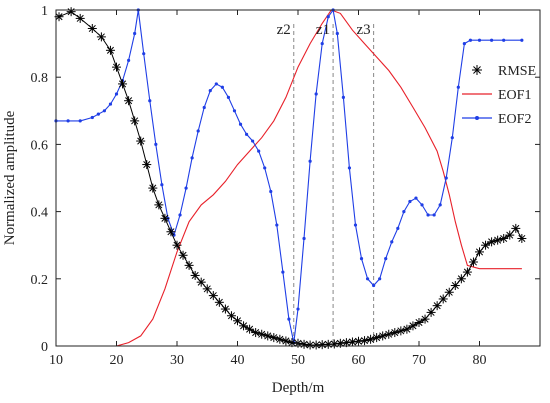 This screenshot has height=403, width=550. I want to click on y-tick-label: 0.4, so click(40, 213).